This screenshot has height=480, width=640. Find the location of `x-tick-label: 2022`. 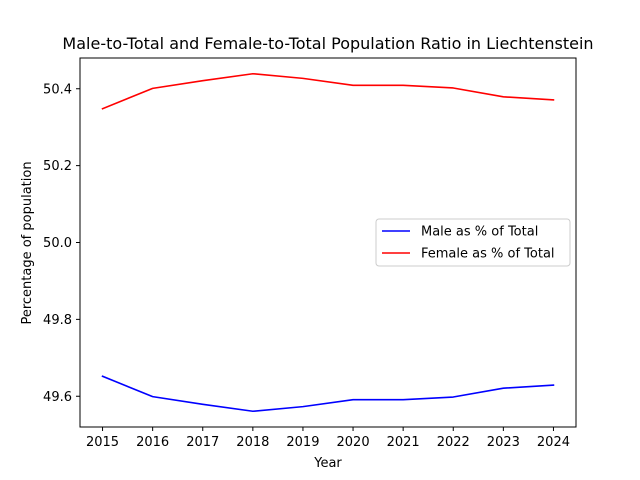

x-tick-label: 2022 is located at coordinates (453, 442).